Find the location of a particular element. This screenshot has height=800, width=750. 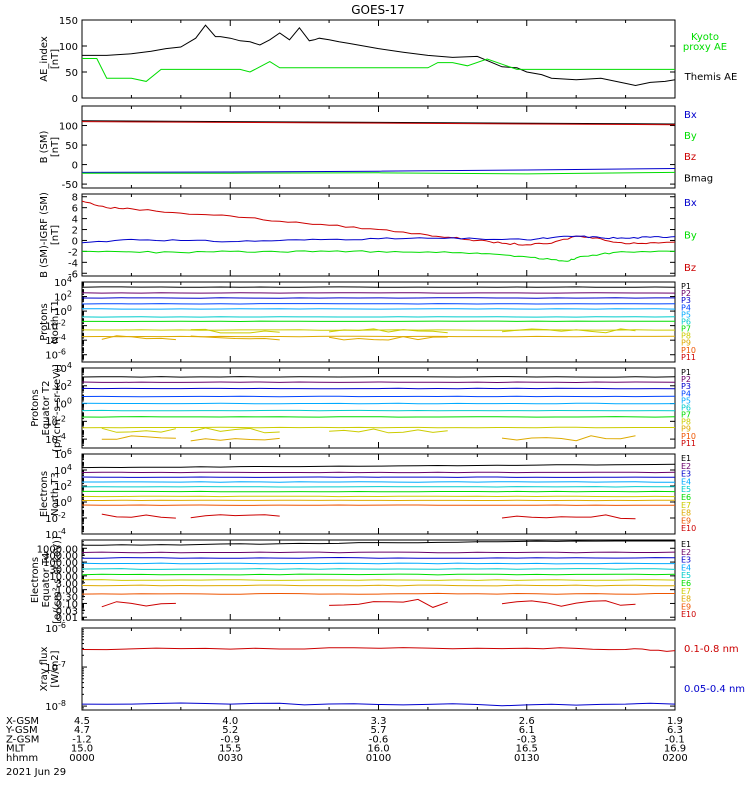

y-tick-label: 10⁻⁷ is located at coordinates (55, 667).